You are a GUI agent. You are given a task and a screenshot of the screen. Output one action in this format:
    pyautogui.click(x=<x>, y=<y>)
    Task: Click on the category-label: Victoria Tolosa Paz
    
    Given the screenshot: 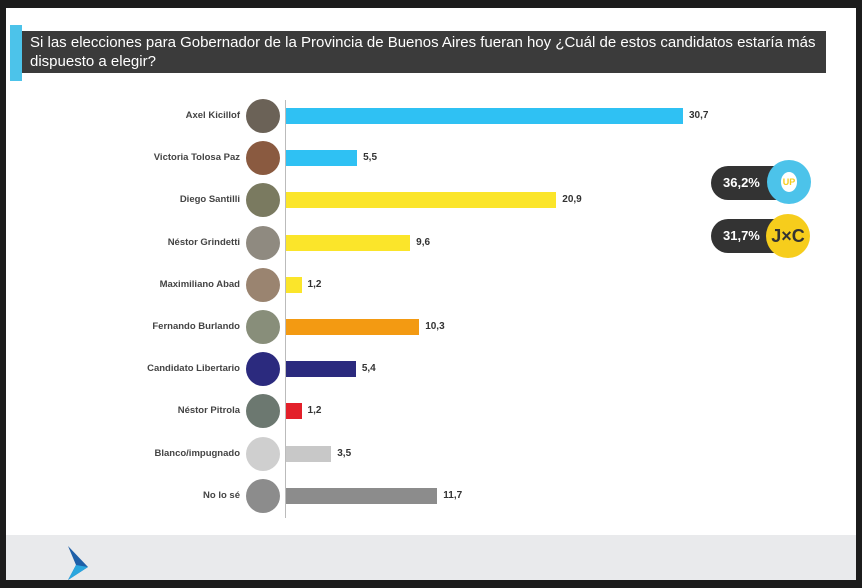 What is the action you would take?
    pyautogui.click(x=196, y=157)
    